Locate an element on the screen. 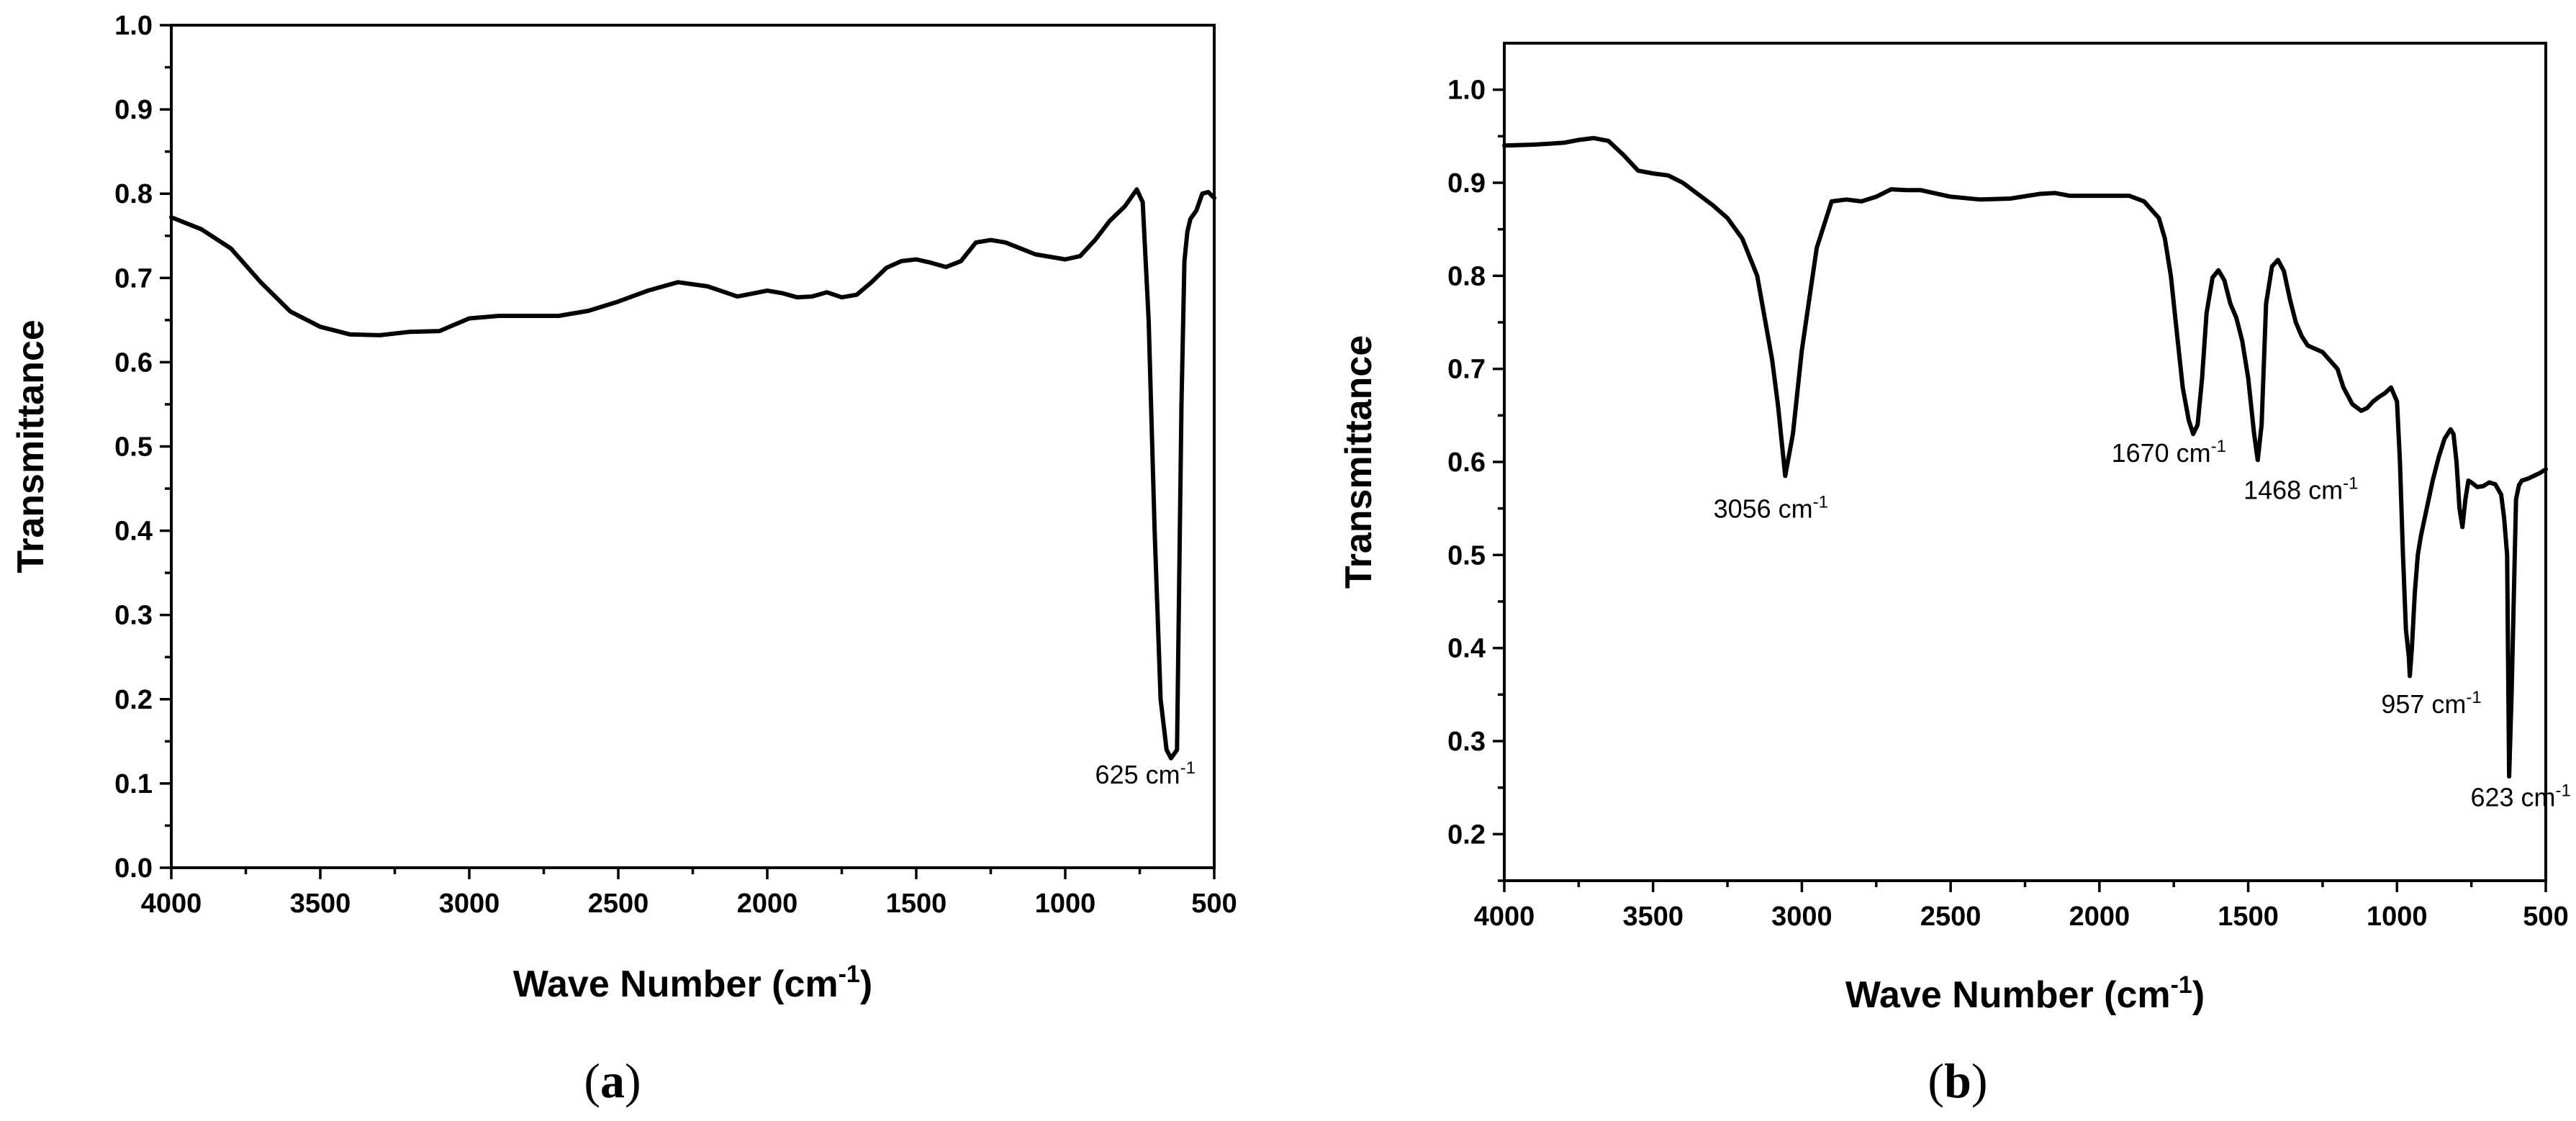  peak-annotation: 957 cm-1 is located at coordinates (2431, 703).